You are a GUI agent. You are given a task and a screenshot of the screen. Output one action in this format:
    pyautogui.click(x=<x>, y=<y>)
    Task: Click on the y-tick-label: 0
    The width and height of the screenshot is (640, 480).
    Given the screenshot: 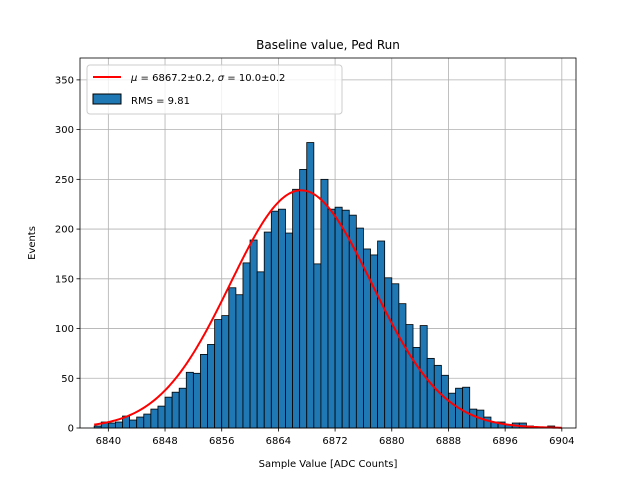 What is the action you would take?
    pyautogui.click(x=71, y=429)
    